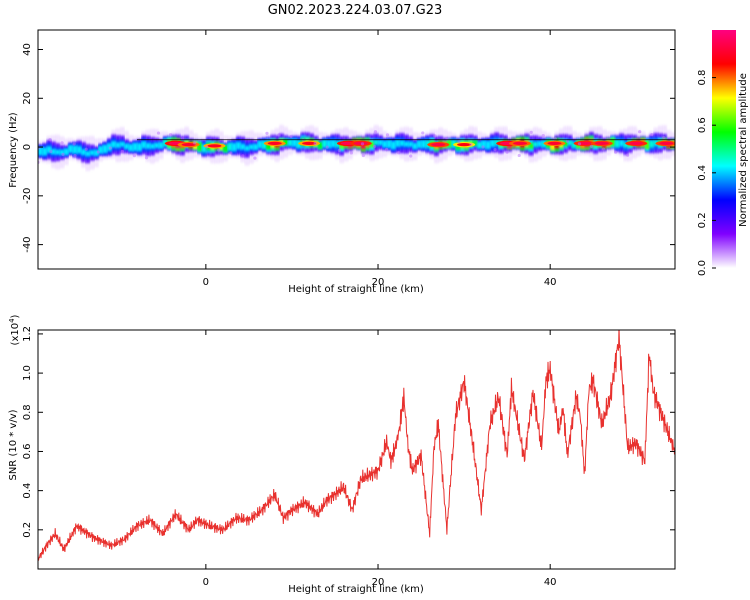 The width and height of the screenshot is (750, 600). I want to click on snr-y-tick-label: 0.6, so click(27, 452).